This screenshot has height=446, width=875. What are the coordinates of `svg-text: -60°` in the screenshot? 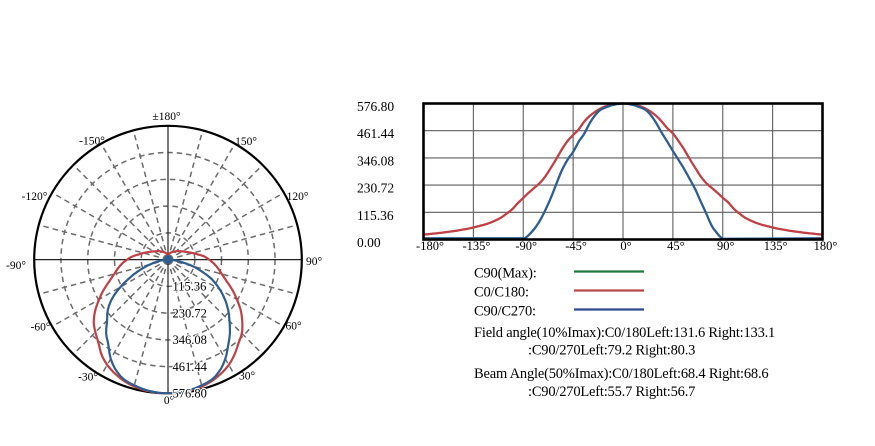 It's located at (41, 328).